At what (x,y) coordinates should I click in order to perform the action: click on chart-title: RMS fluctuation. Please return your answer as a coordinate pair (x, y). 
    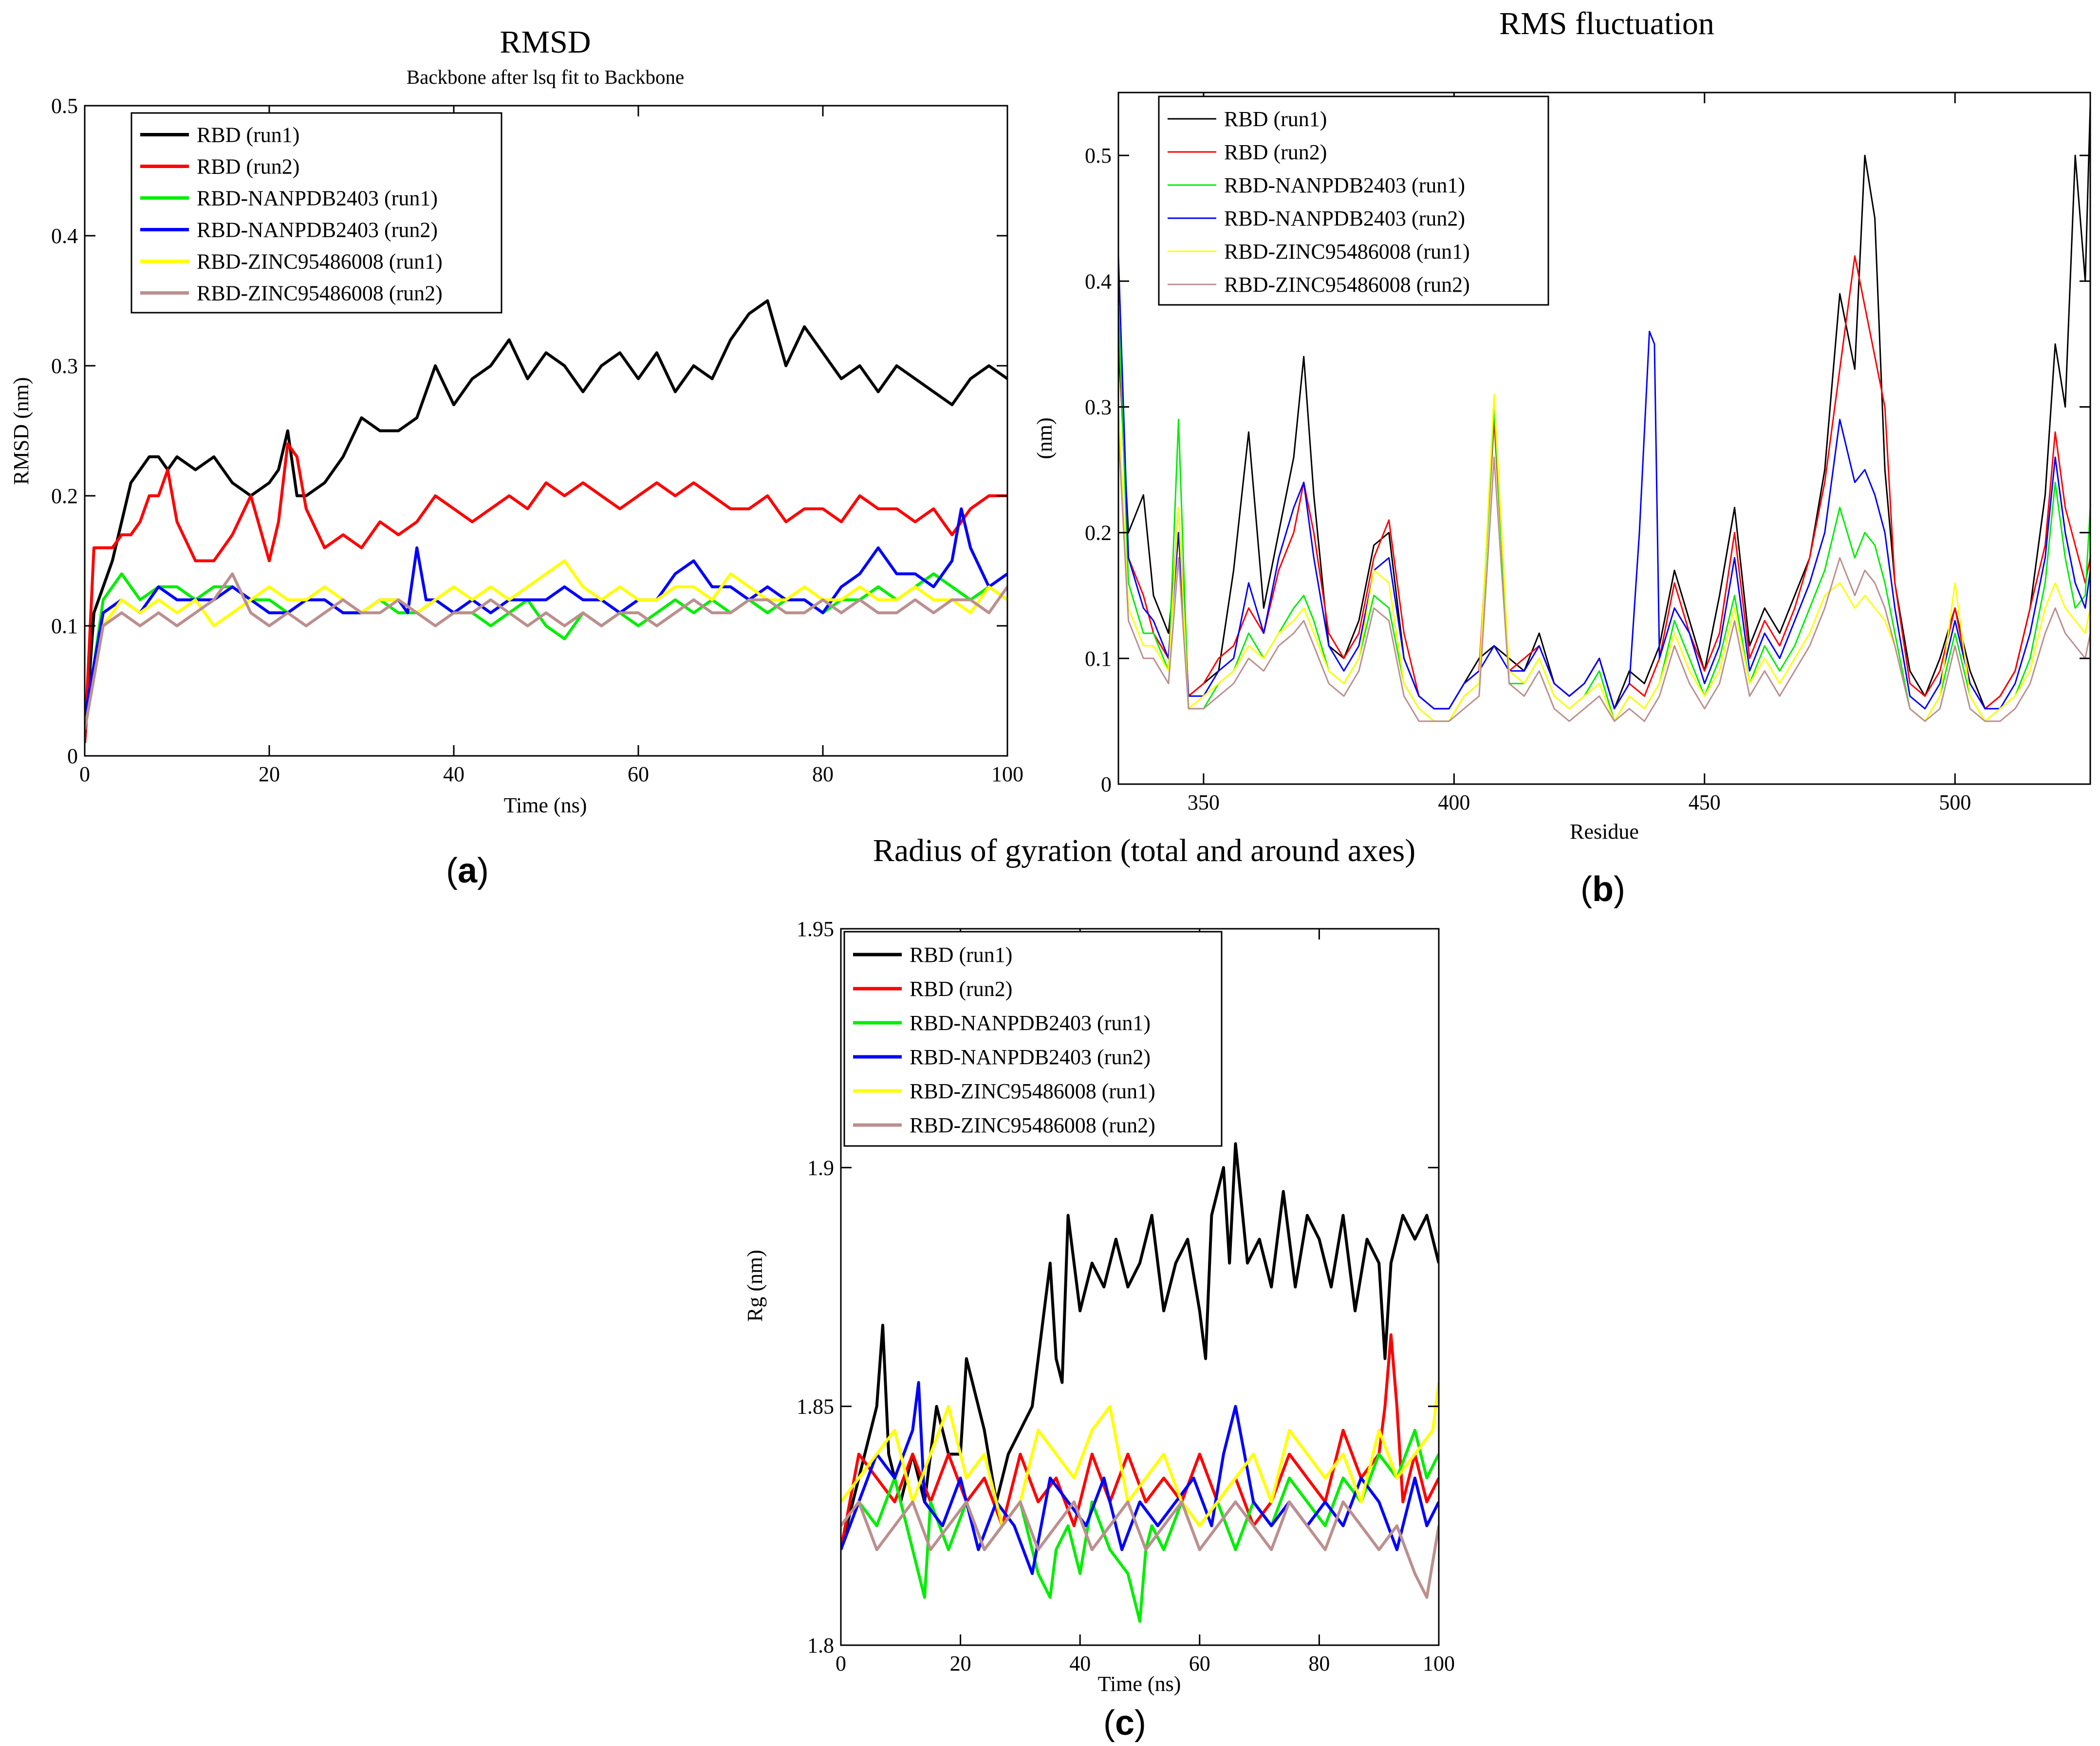
    Looking at the image, I should click on (1607, 23).